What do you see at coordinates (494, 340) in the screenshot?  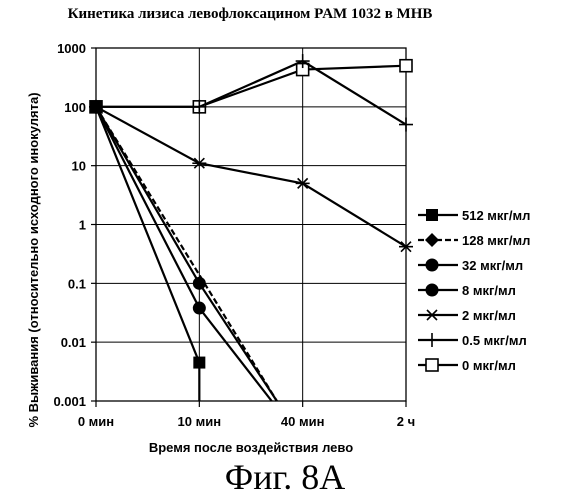 I see `legend-label: 0.5 мкг/мл` at bounding box center [494, 340].